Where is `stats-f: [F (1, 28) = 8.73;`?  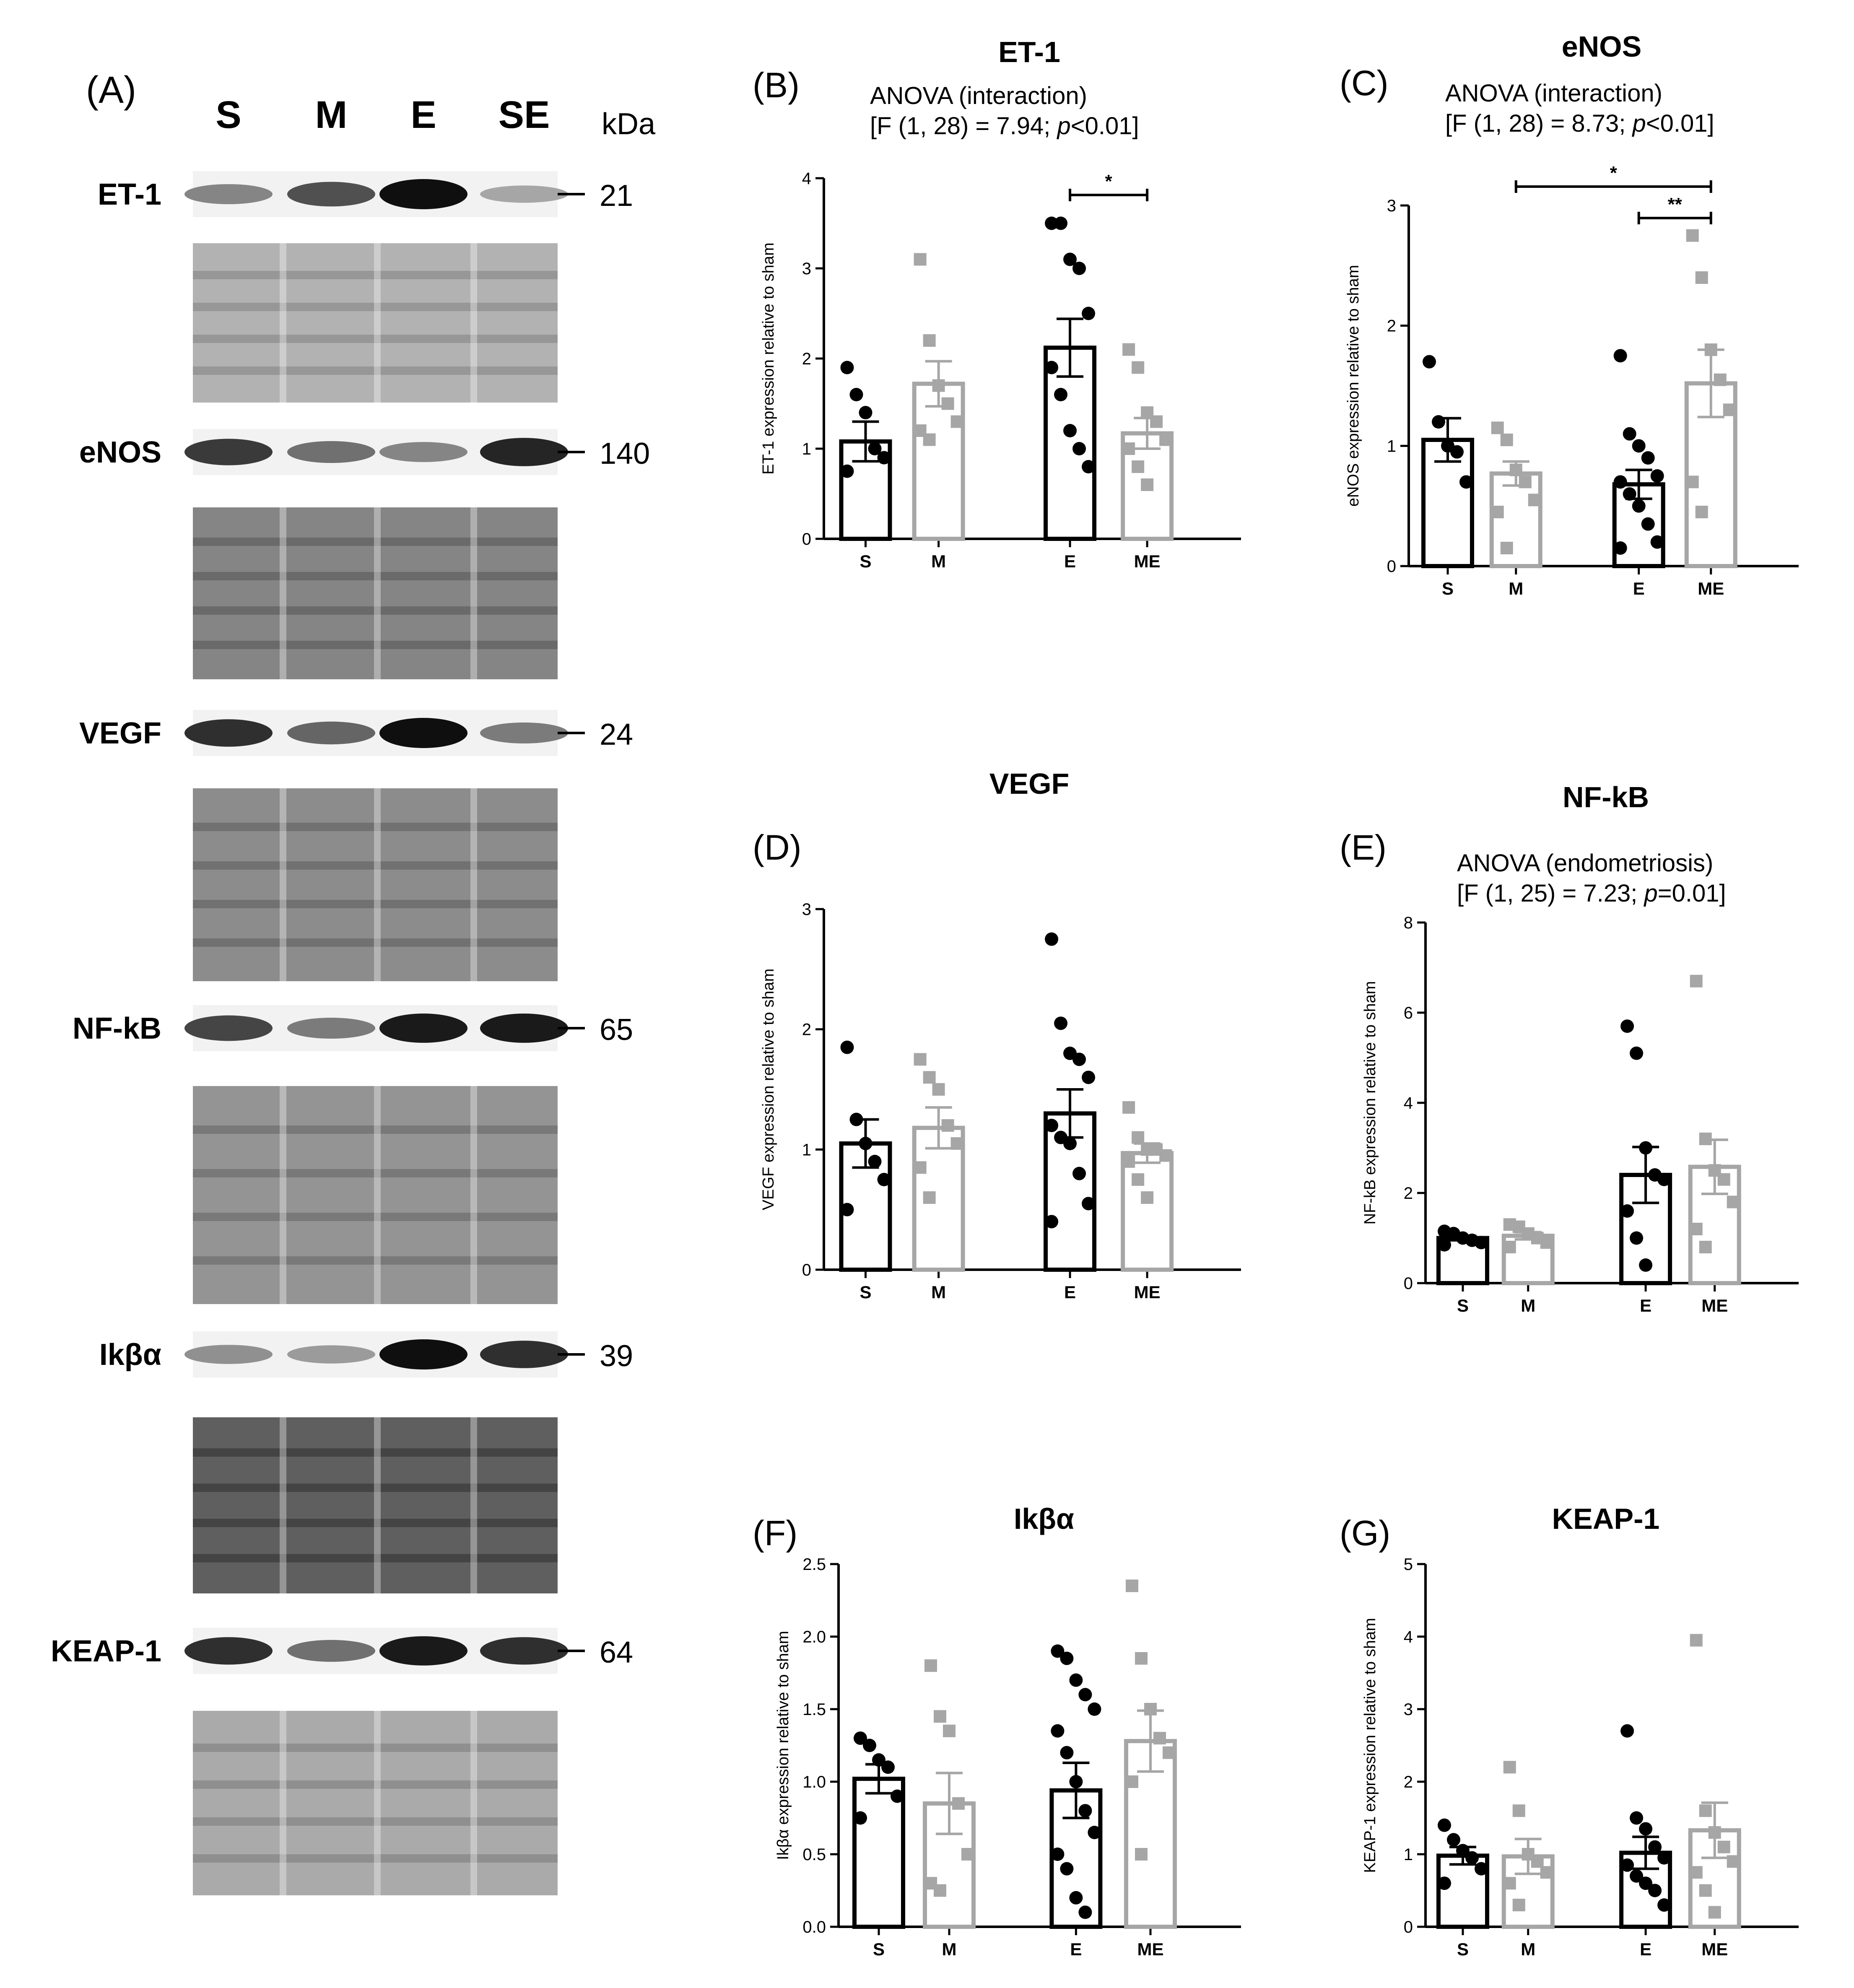
stats-f: [F (1, 28) = 8.73; is located at coordinates (1539, 123).